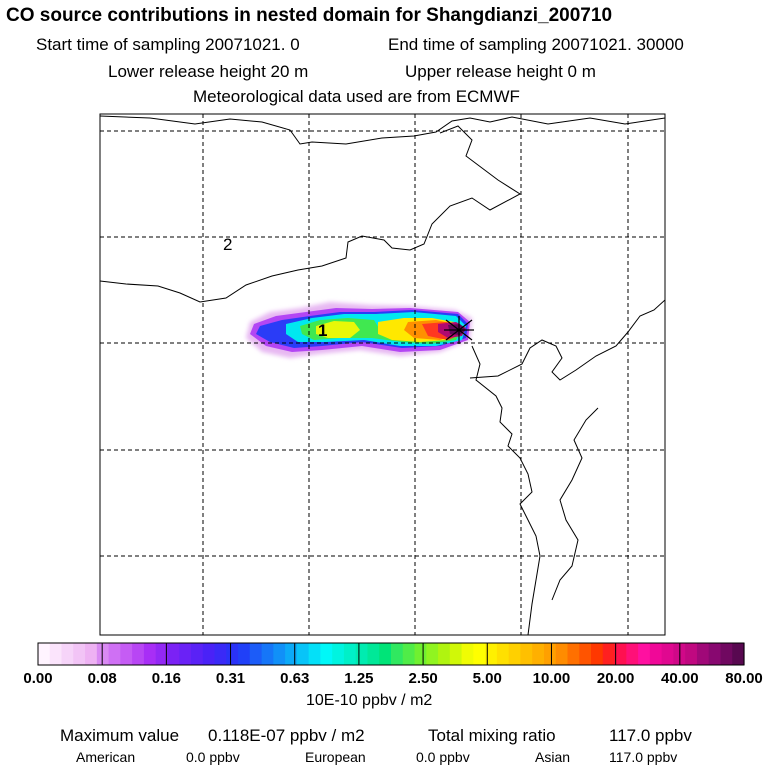 Image resolution: width=768 pixels, height=768 pixels. I want to click on region-label-1: 1, so click(322, 330).